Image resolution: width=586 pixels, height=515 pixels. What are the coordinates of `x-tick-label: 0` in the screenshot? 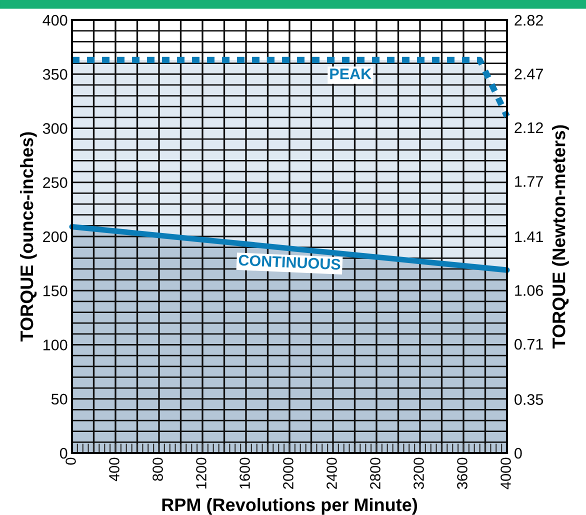 It's located at (71, 461).